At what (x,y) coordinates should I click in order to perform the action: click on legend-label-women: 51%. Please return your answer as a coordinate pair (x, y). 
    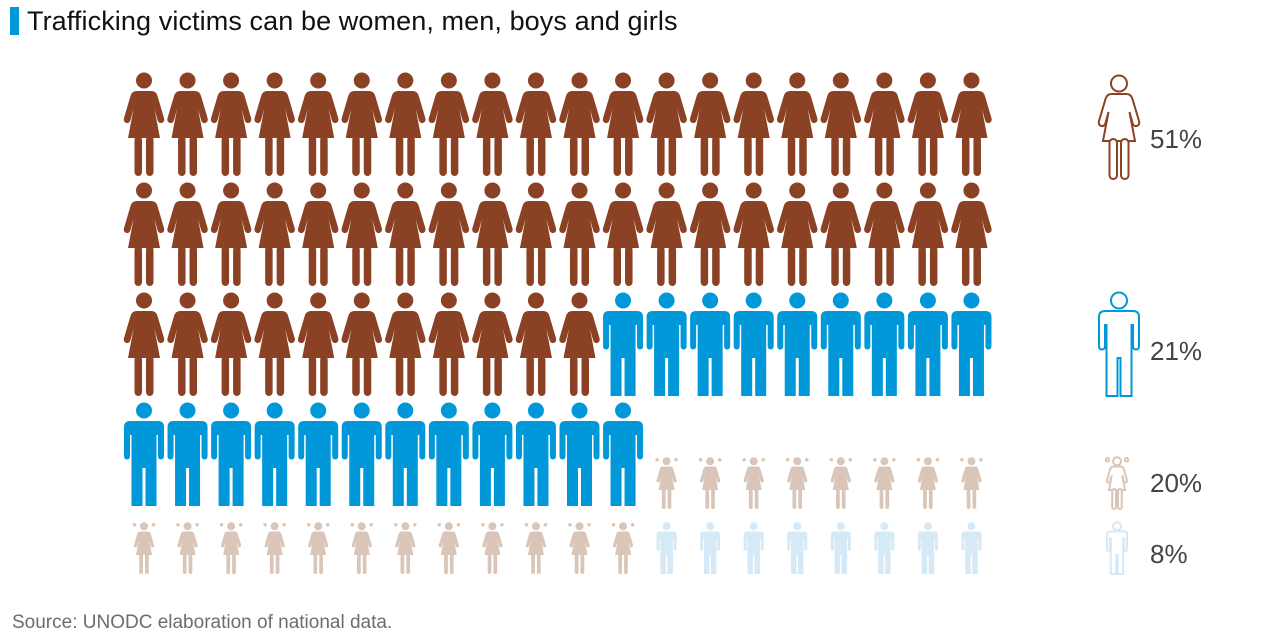
    Looking at the image, I should click on (1176, 139).